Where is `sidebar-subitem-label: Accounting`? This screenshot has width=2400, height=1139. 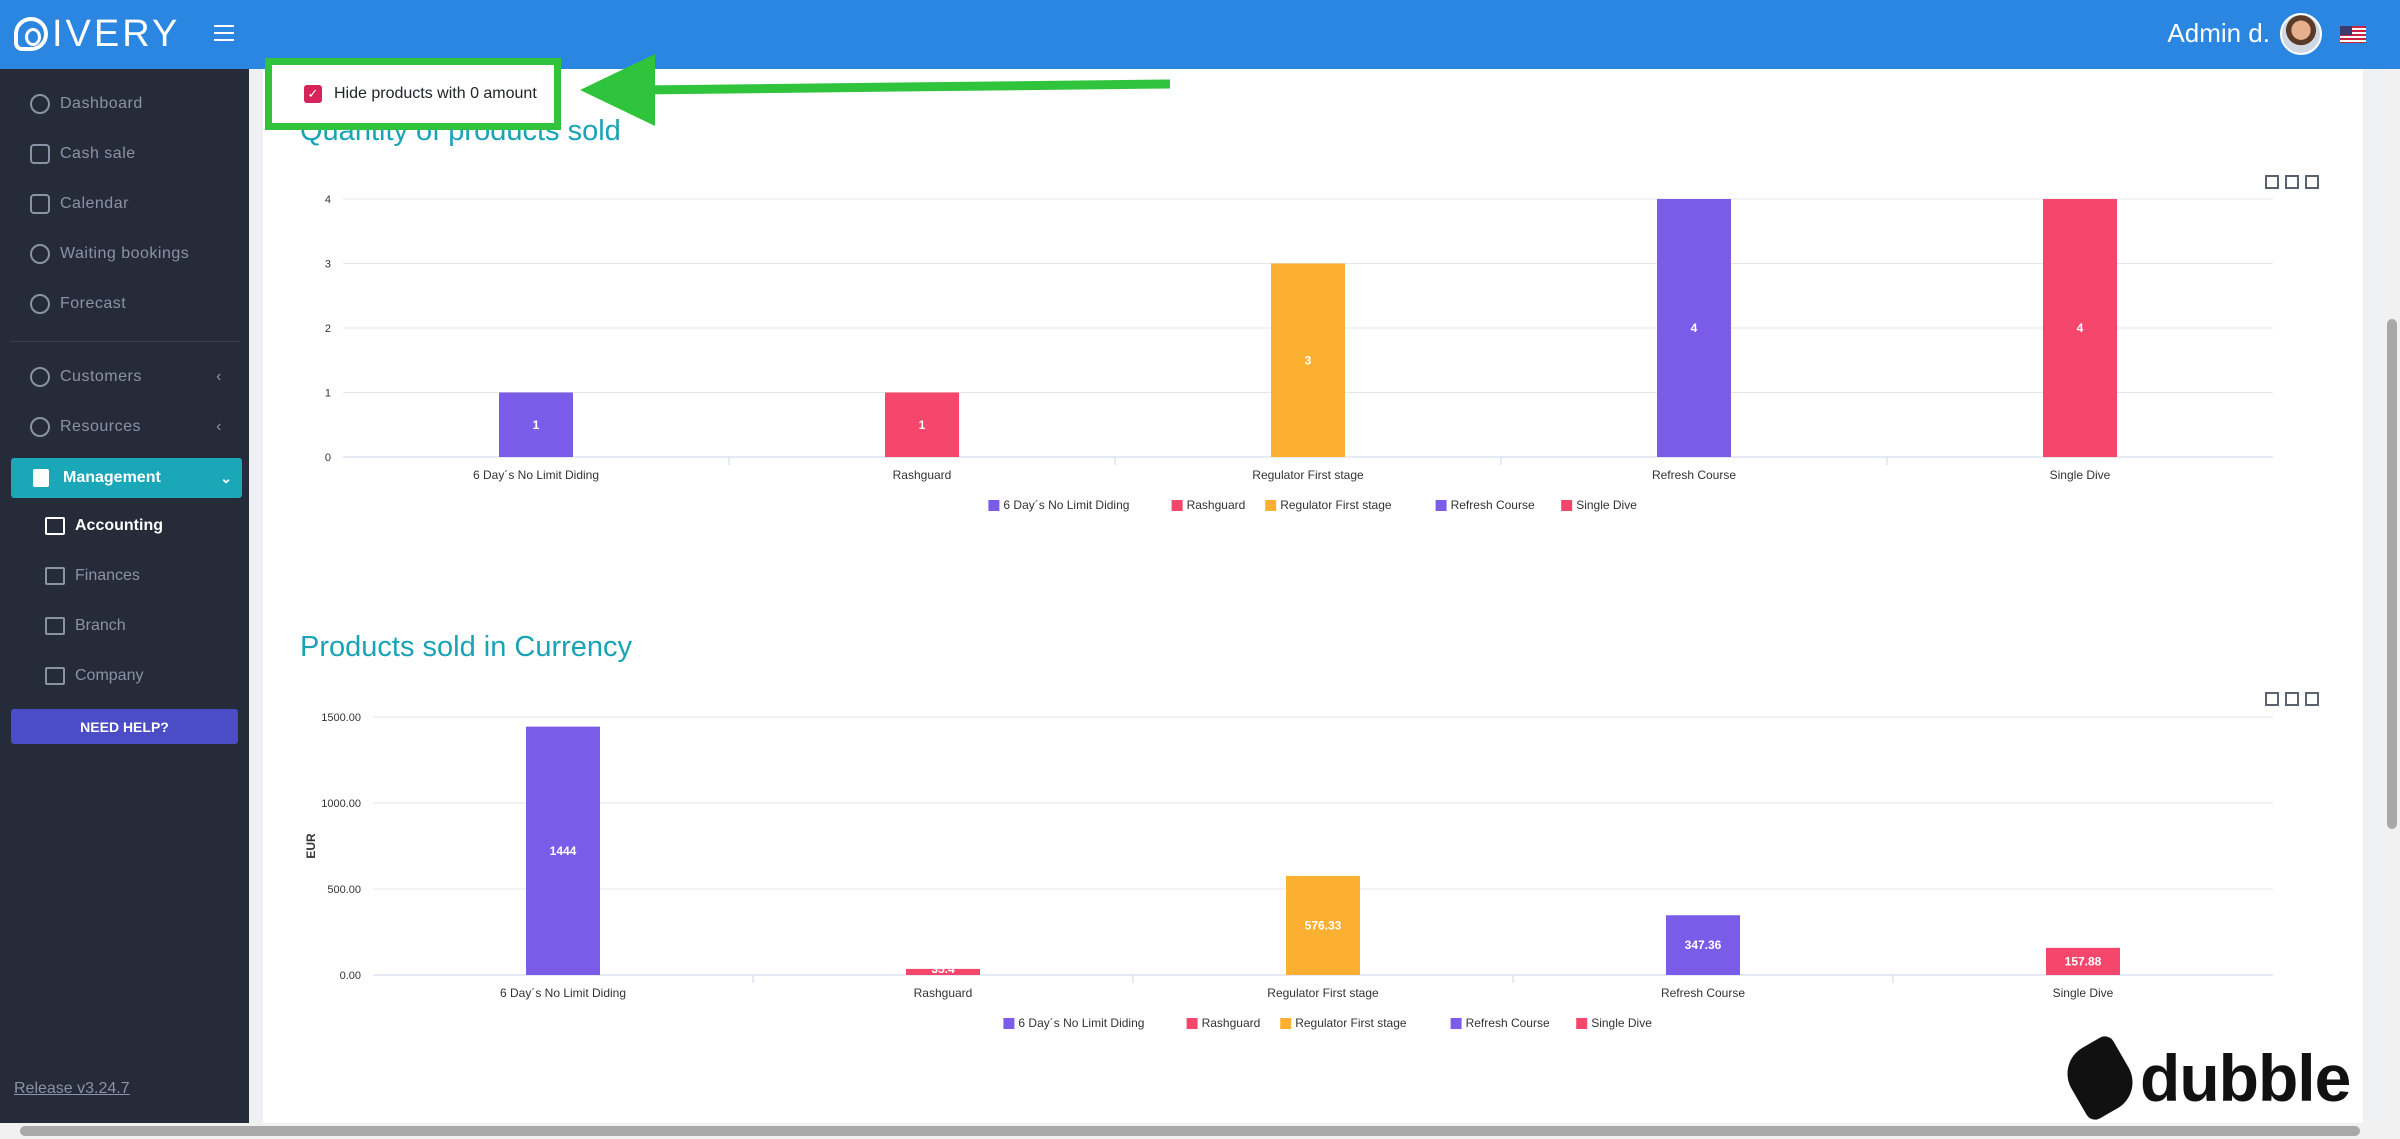 sidebar-subitem-label: Accounting is located at coordinates (119, 525).